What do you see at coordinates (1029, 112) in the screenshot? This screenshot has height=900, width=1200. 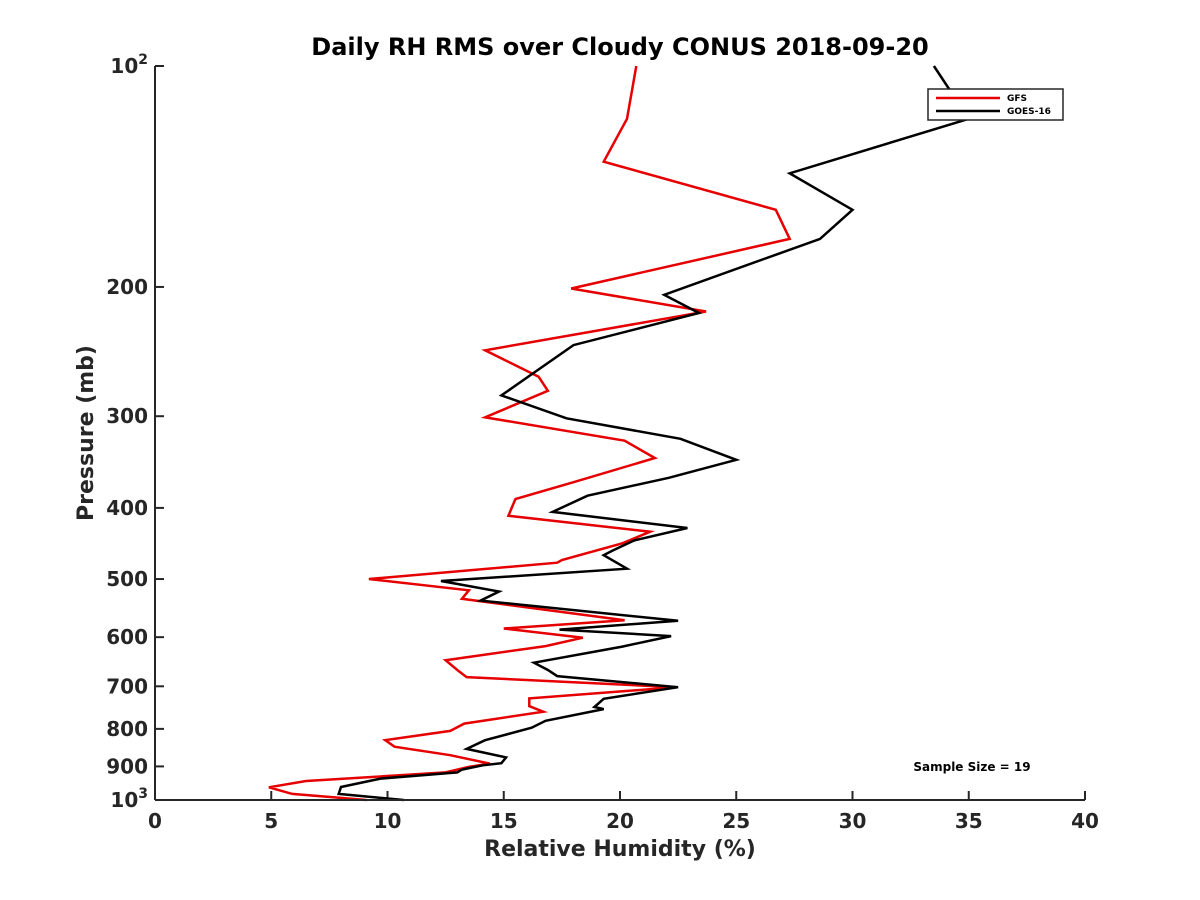 I see `legend-label-goes16: GOES-16` at bounding box center [1029, 112].